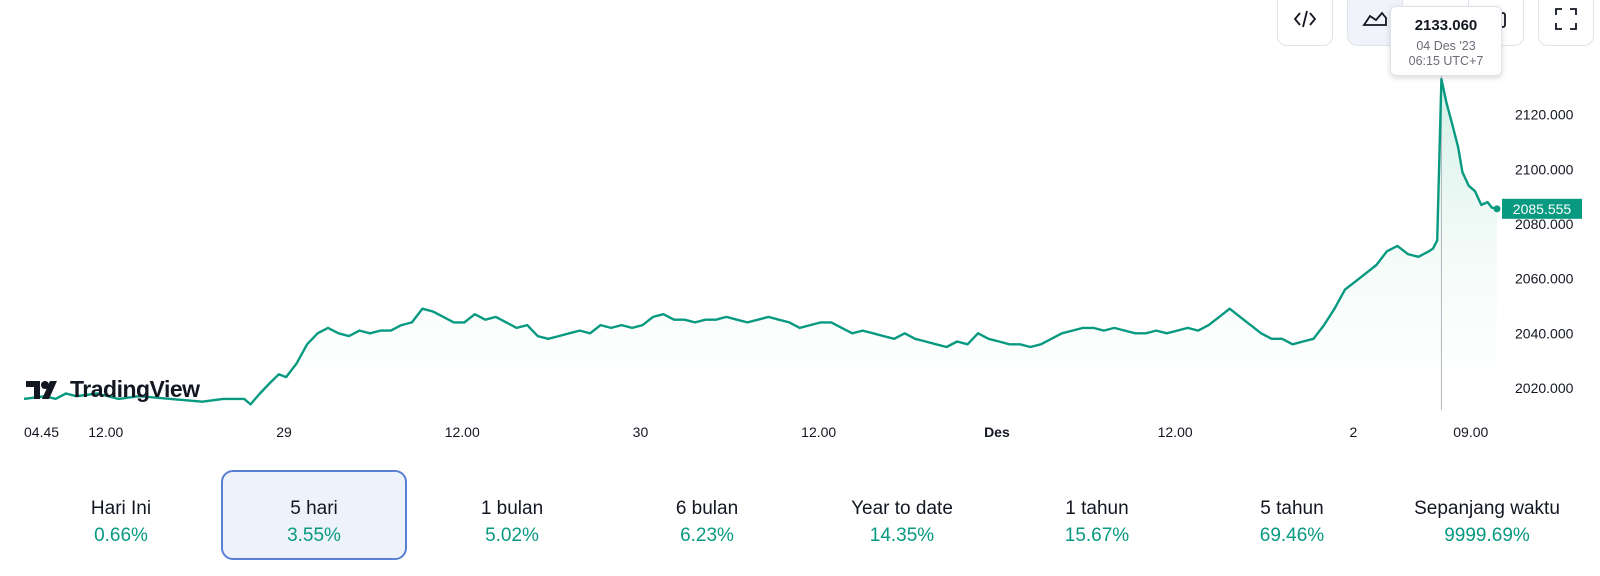 The width and height of the screenshot is (1600, 576). What do you see at coordinates (135, 389) in the screenshot?
I see `logo-text: TradingView` at bounding box center [135, 389].